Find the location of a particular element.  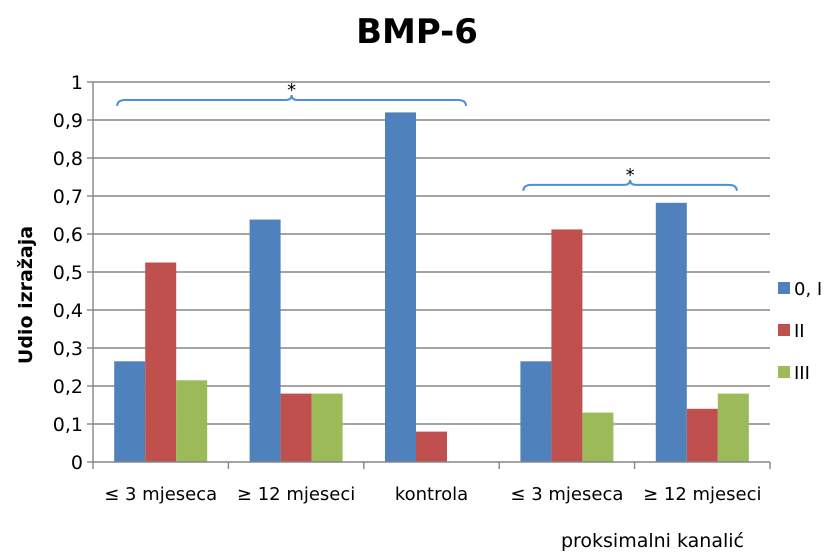

y-tick-label: 0,2 is located at coordinates (68, 387).